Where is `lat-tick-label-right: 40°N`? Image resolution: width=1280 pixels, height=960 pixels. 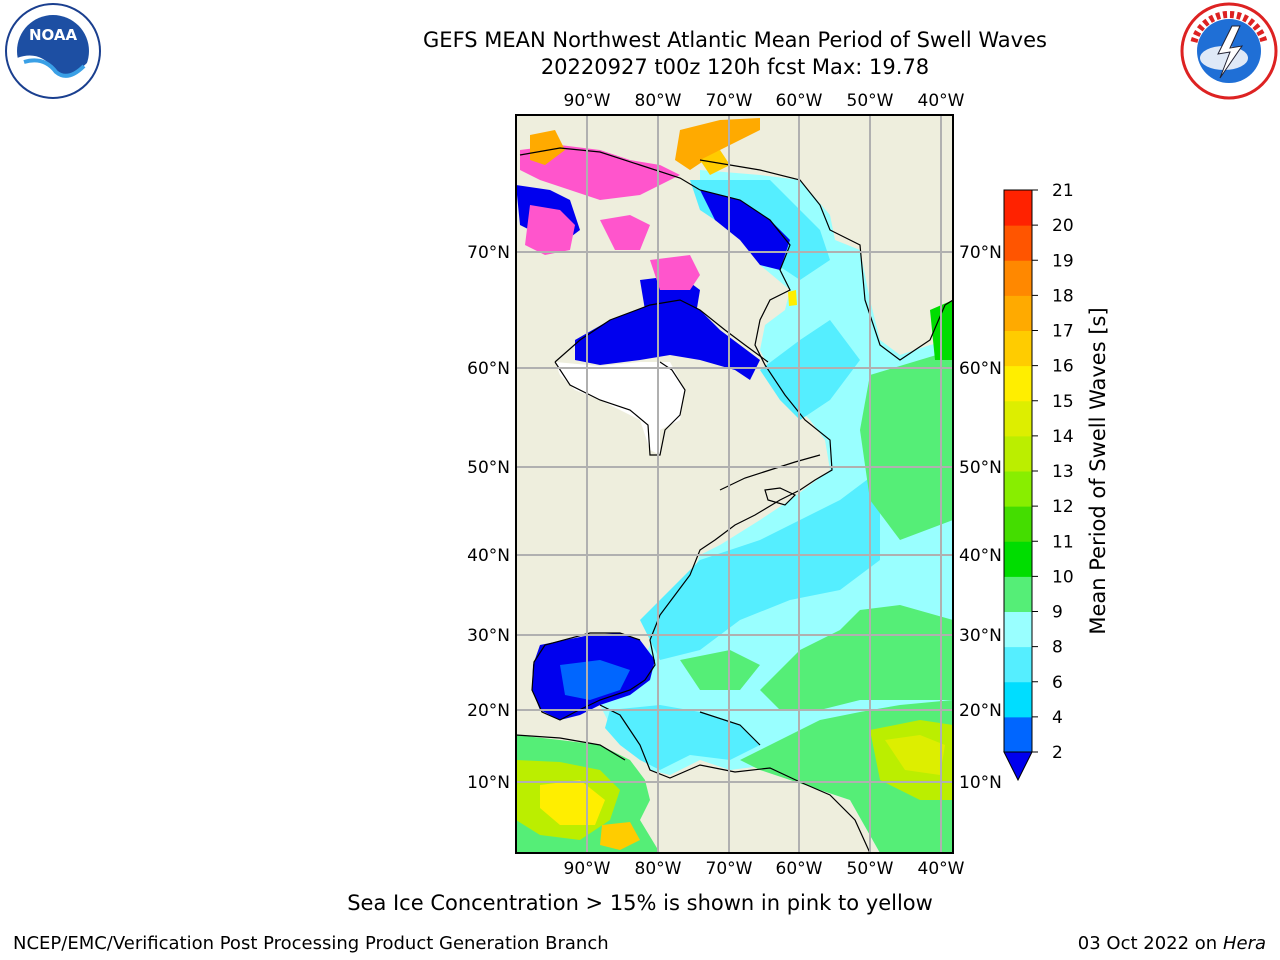
lat-tick-label-right: 40°N is located at coordinates (980, 556).